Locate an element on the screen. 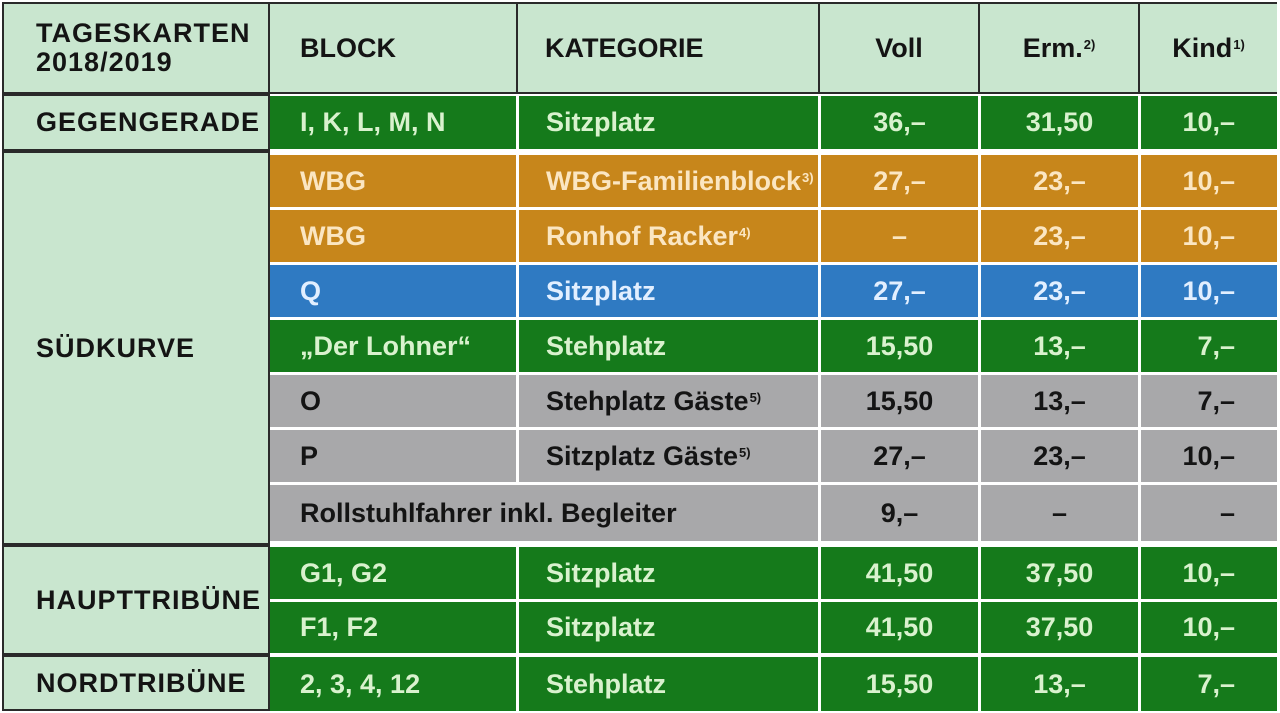  title-line-1: TAGESKARTEN is located at coordinates (143, 33).